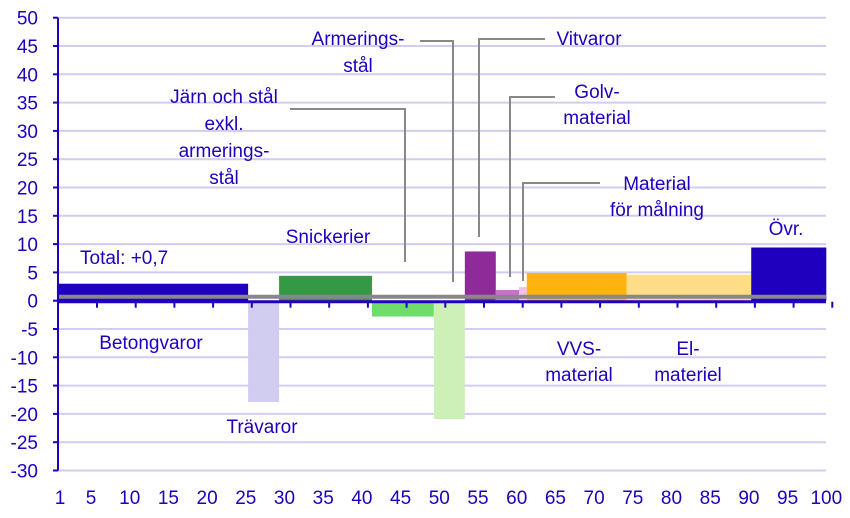 This screenshot has height=518, width=850. I want to click on label-vvs-2: material, so click(579, 375).